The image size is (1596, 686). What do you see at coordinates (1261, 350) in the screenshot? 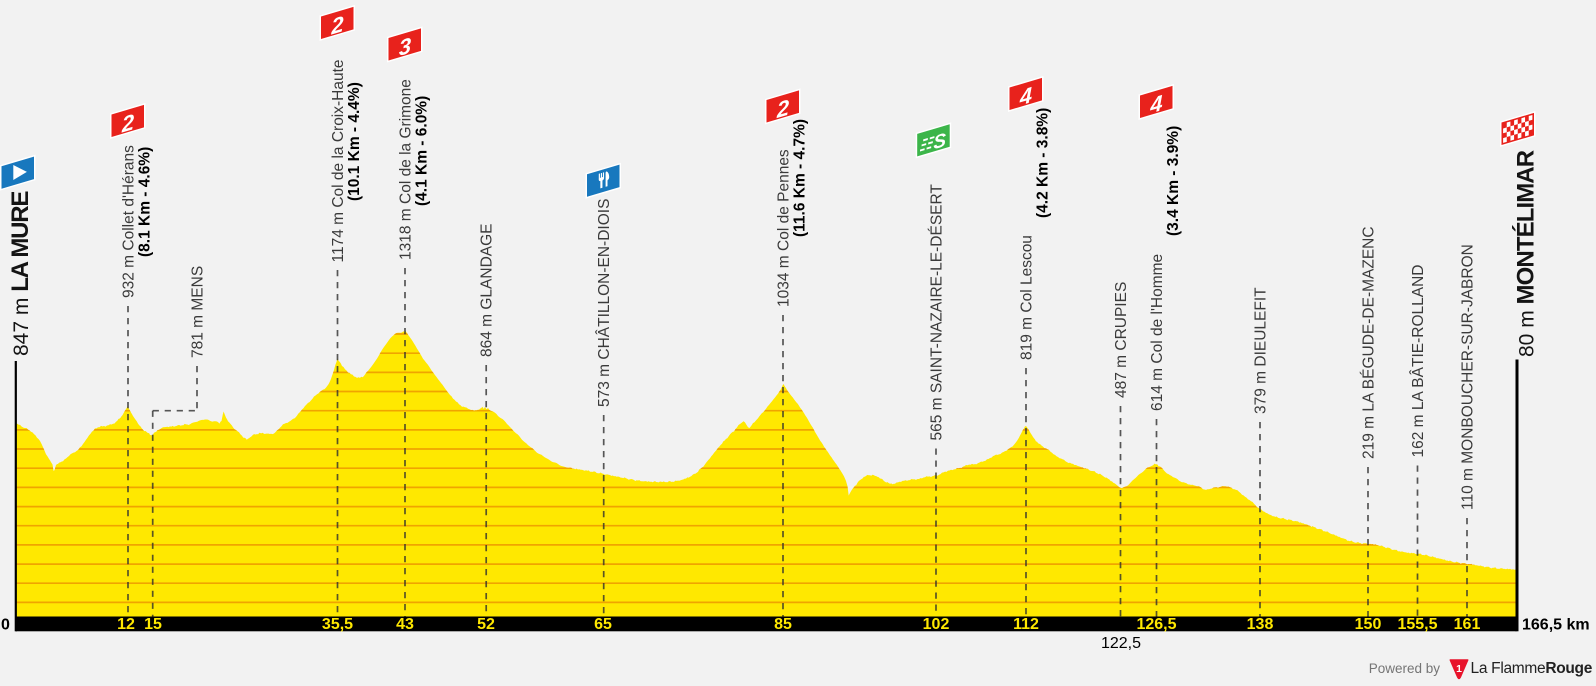
I see `svg-text: 379 m DIEULEFIT` at bounding box center [1261, 350].